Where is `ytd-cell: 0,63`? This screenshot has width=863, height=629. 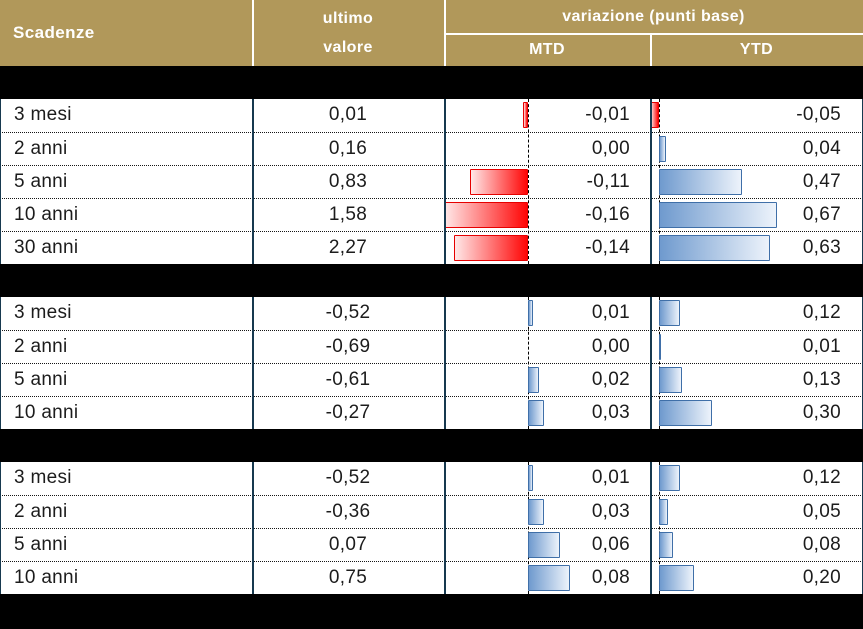
ytd-cell: 0,63 is located at coordinates (756, 248).